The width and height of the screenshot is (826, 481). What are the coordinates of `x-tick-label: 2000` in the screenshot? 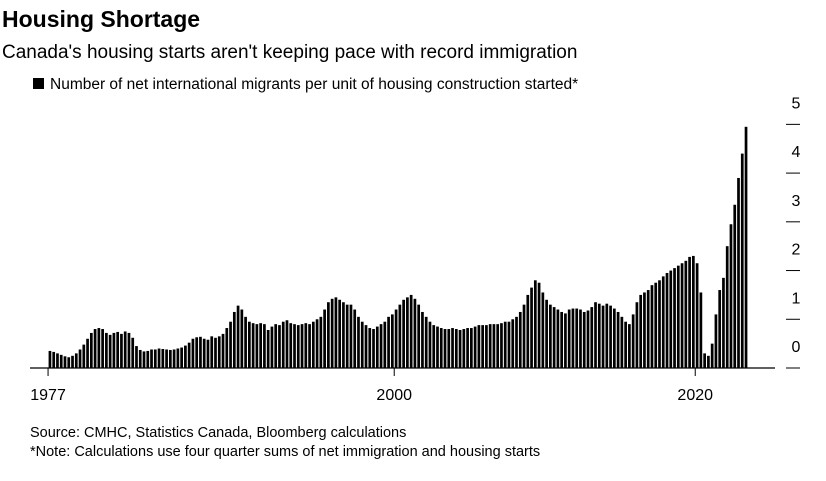 It's located at (394, 395).